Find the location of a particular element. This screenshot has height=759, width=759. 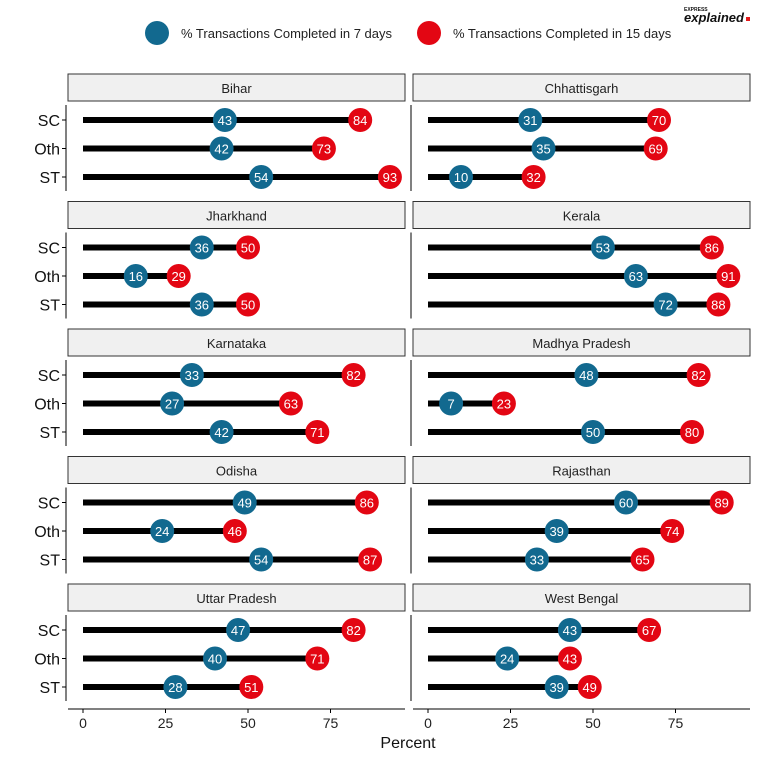

label-15-days-karnataka-st: 71 is located at coordinates (317, 432).